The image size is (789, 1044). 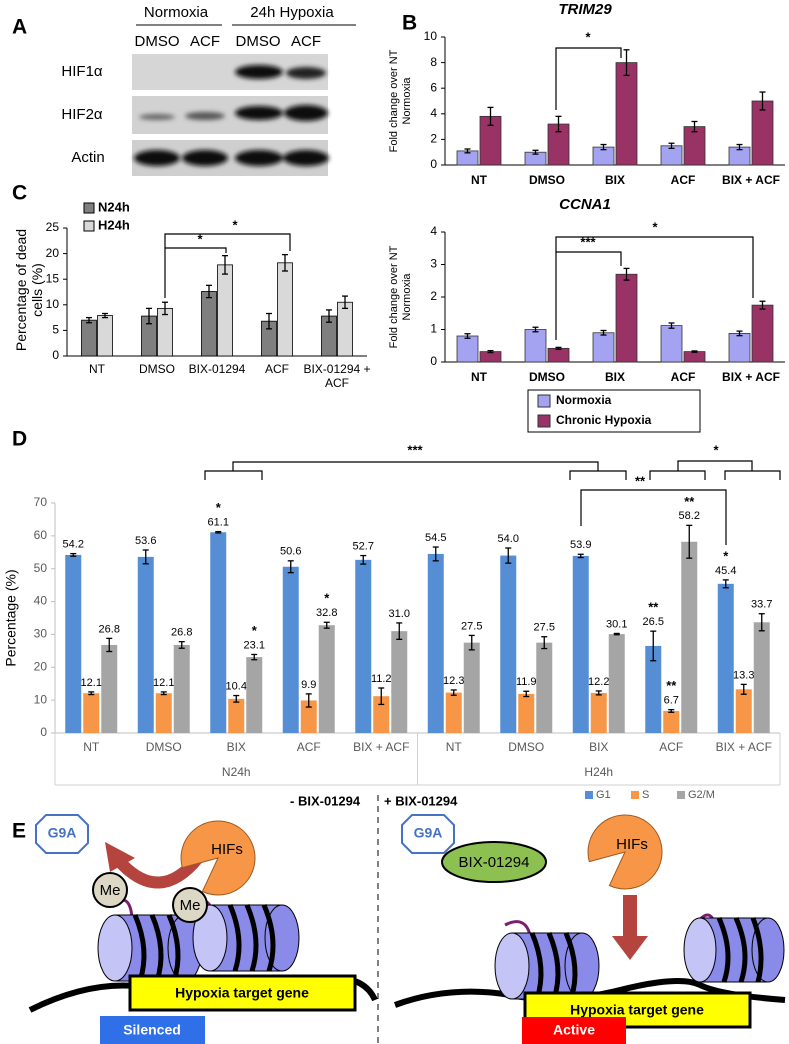 What do you see at coordinates (433, 296) in the screenshot?
I see `y-tick-label: 2` at bounding box center [433, 296].